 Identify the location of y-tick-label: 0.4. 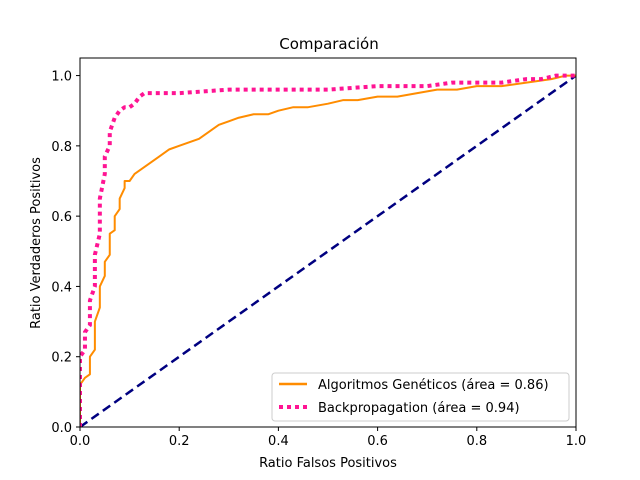
(61, 287).